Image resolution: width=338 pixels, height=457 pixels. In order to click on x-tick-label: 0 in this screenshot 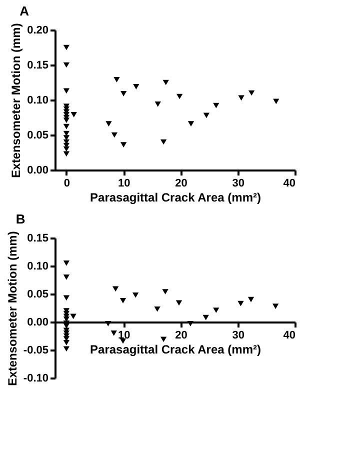, I will do `click(67, 184)`.